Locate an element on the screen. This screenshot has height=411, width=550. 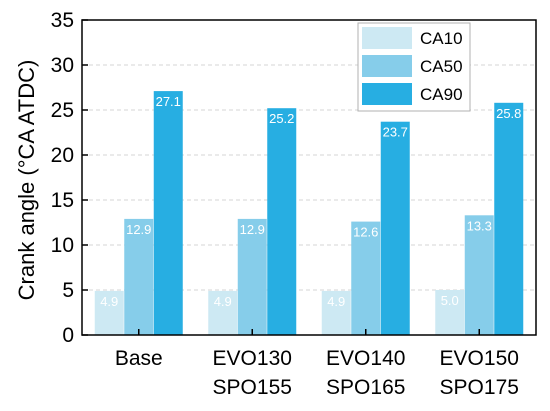
y-tick-label: 25 is located at coordinates (62, 110).